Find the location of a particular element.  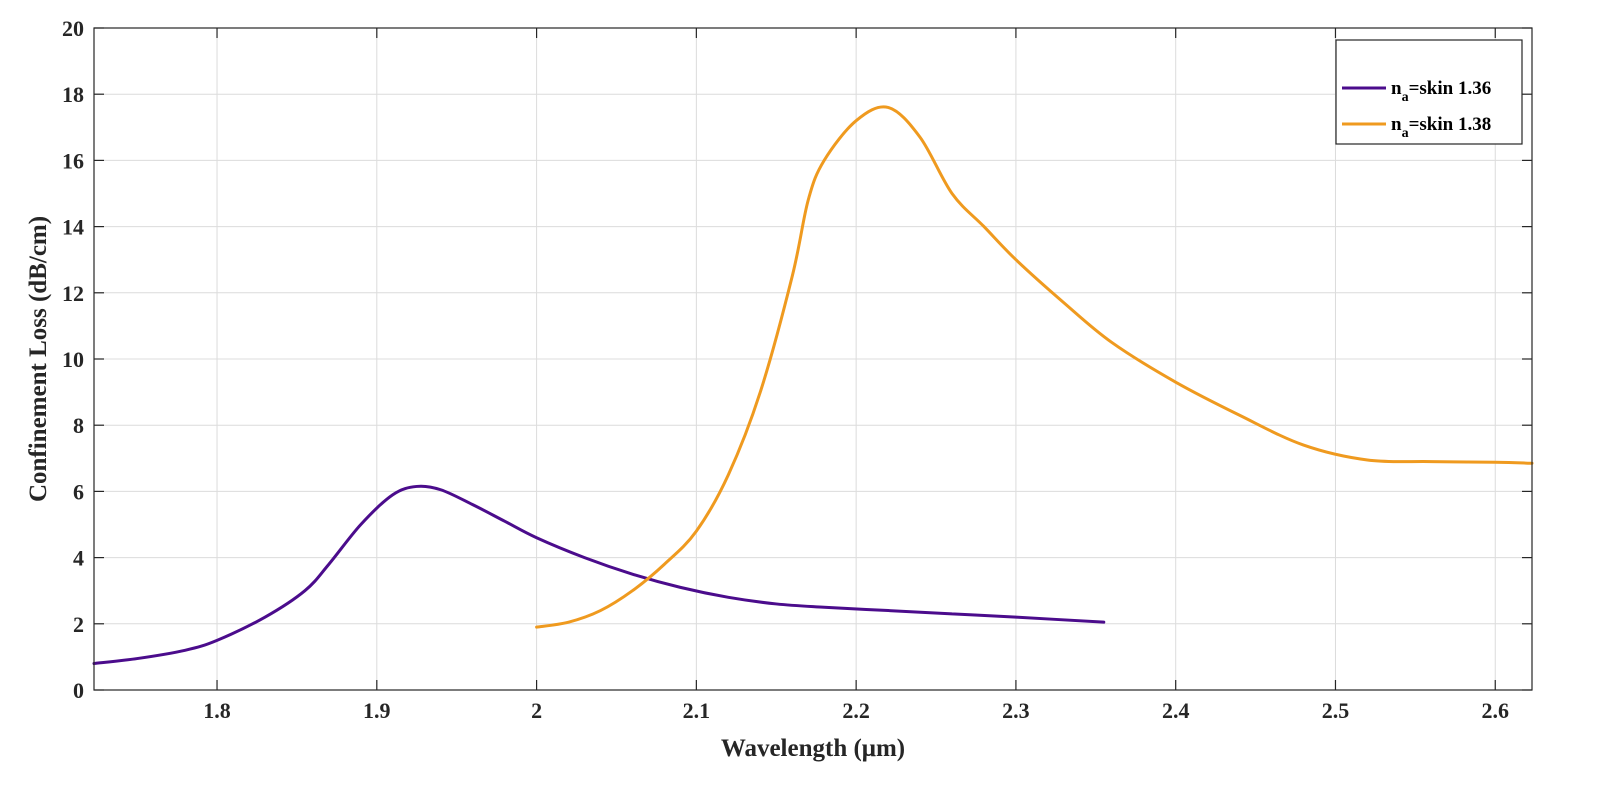

y-tick-labels: 0 2 4 6 8 10 12 14 16 18 20 is located at coordinates (73, 359).